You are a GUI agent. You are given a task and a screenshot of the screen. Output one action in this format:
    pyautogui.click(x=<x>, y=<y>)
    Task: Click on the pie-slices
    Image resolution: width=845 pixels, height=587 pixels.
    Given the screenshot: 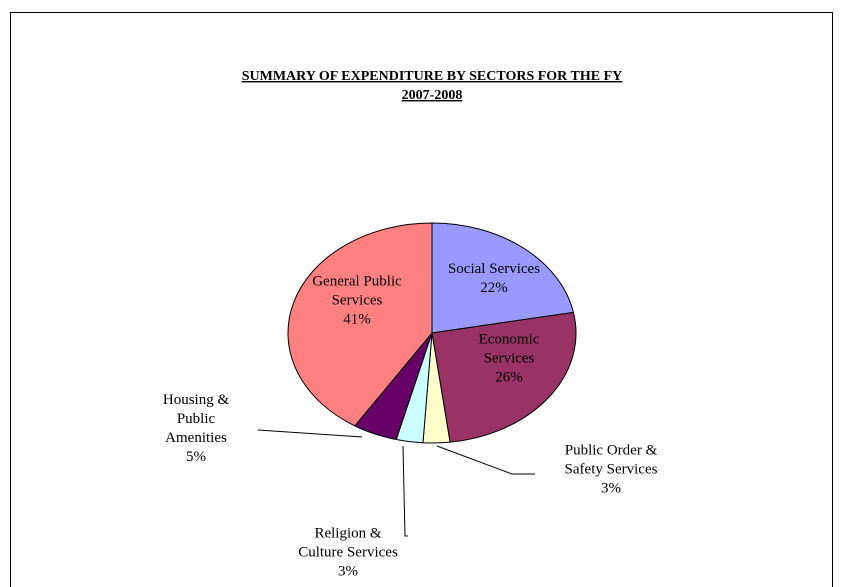 What is the action you would take?
    pyautogui.click(x=432, y=333)
    